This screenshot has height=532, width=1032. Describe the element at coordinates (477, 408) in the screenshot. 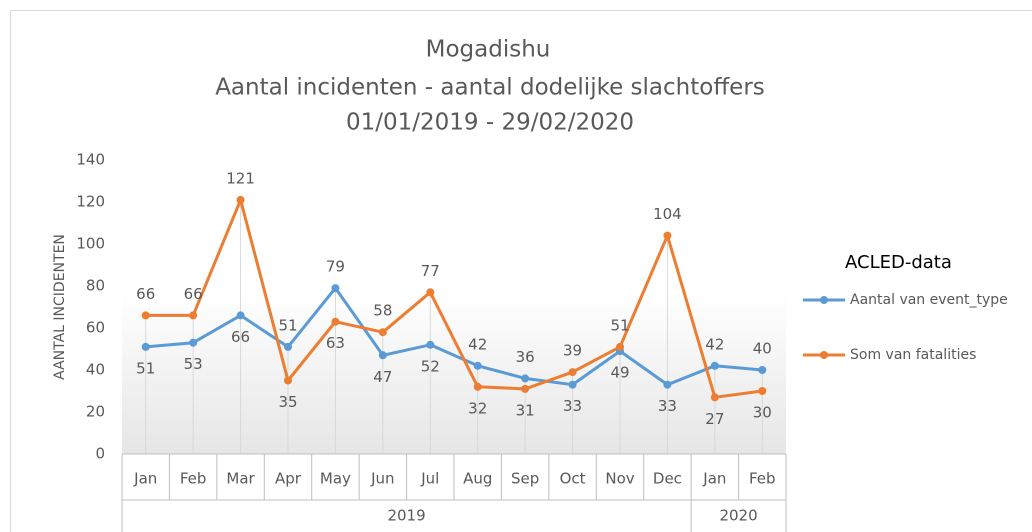

I see `data-label: 32` at that location.